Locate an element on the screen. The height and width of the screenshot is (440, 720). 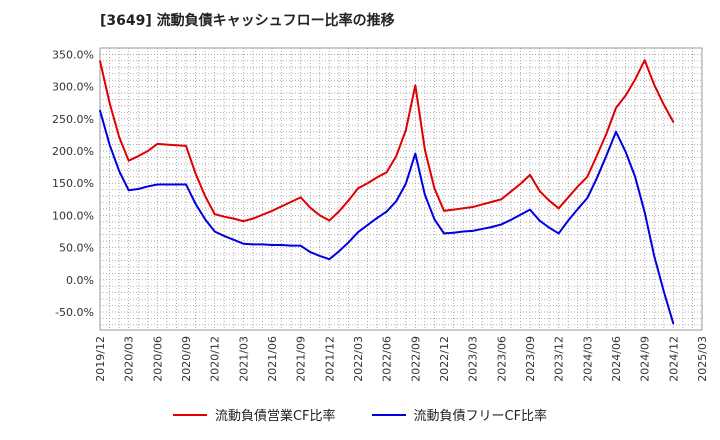
x-tick-label: 2021/12 is located at coordinates (329, 359).